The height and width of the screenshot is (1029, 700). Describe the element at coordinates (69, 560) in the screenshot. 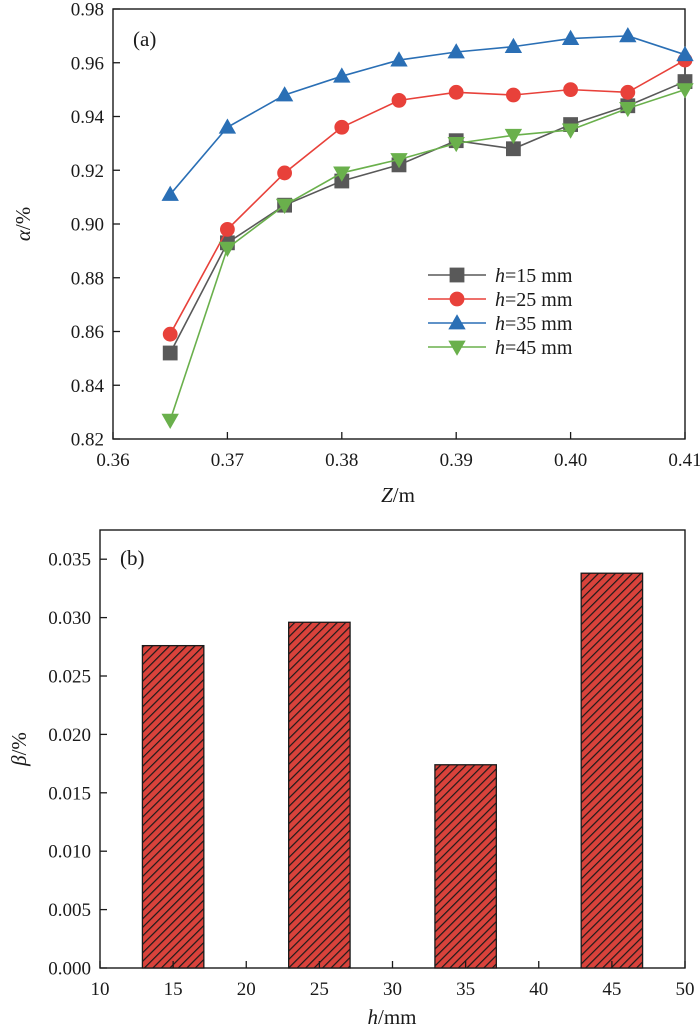

I see `y-tick-label-b: 0.035` at that location.